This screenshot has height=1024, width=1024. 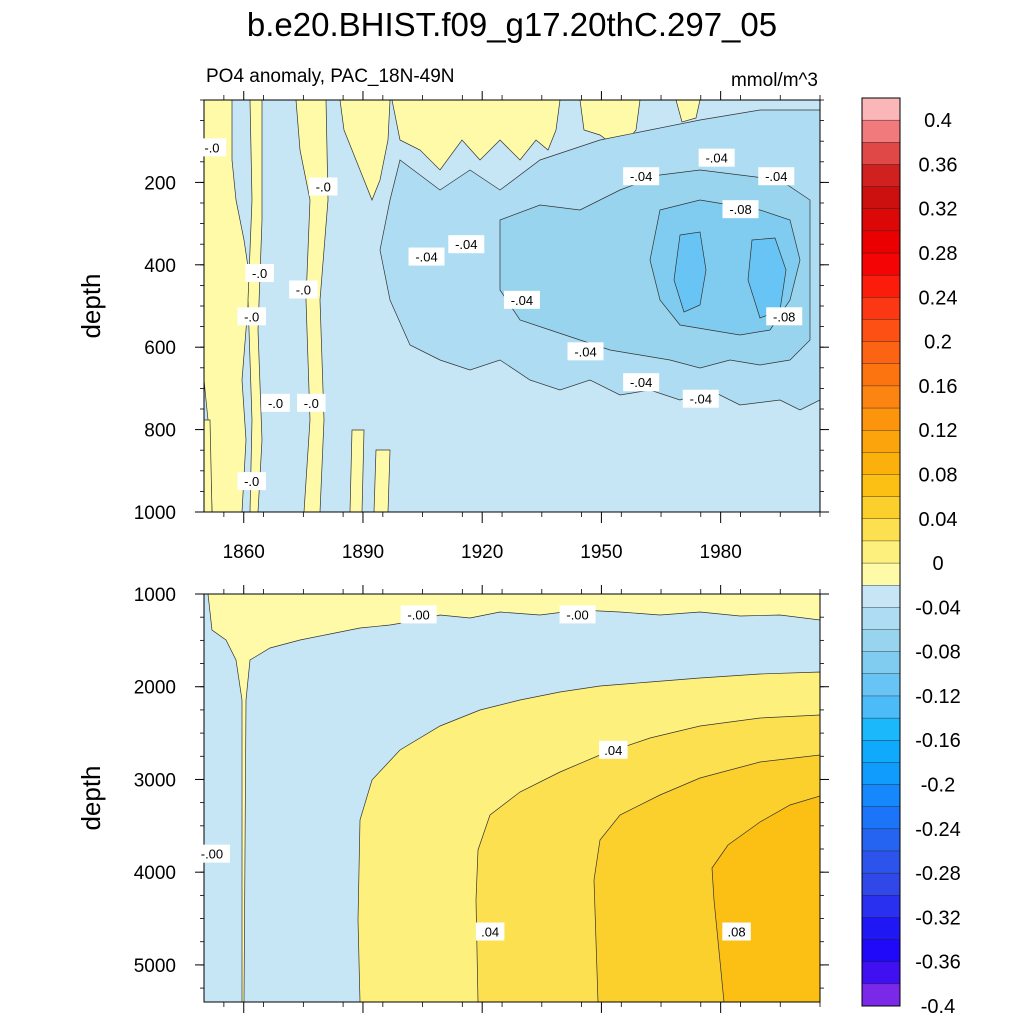 What do you see at coordinates (91, 797) in the screenshot?
I see `lower-y-axis-title: depth` at bounding box center [91, 797].